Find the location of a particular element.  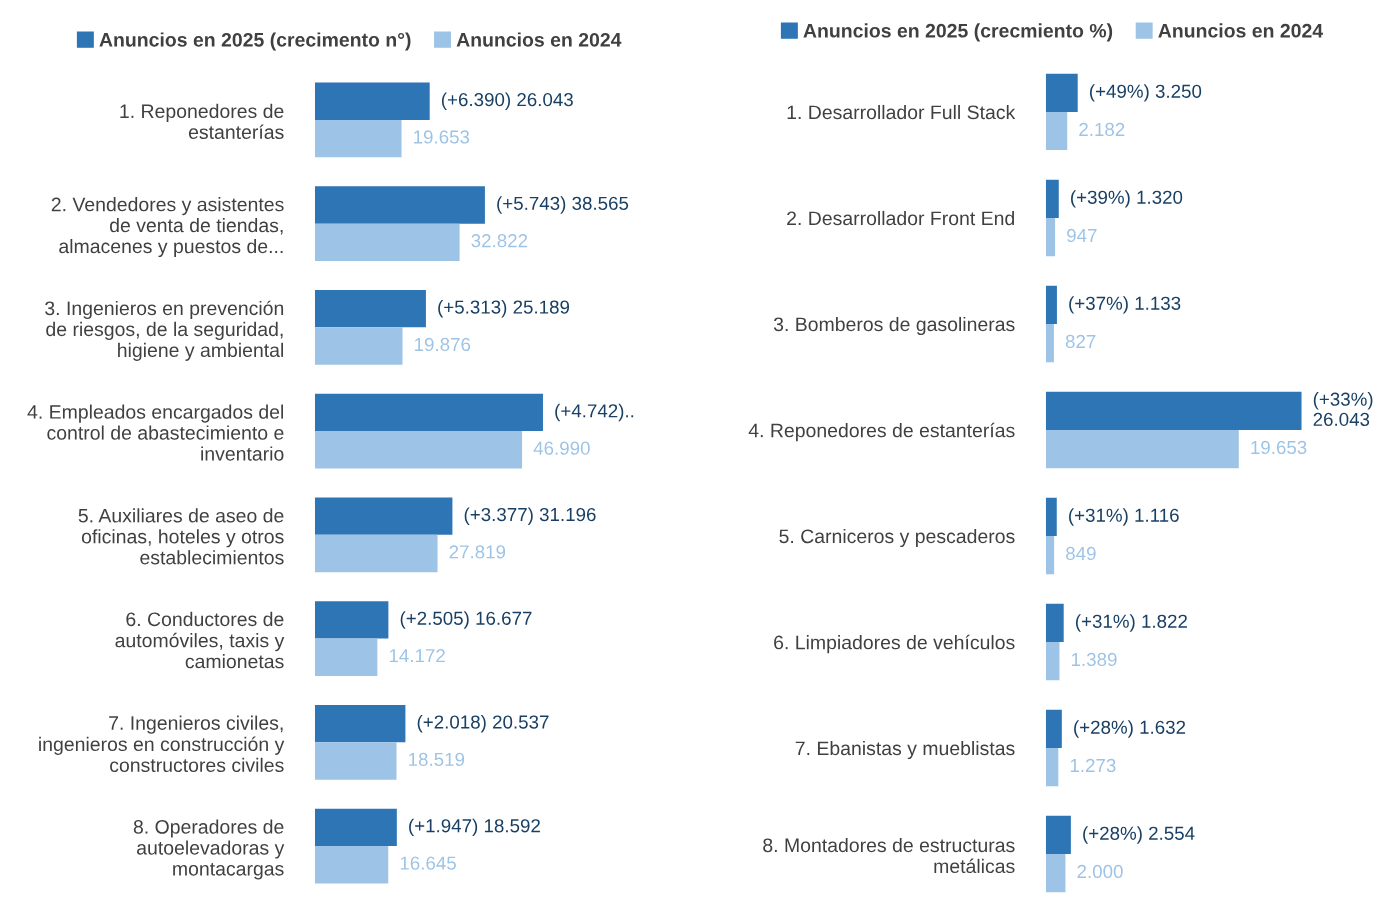

data-label: (+37%) 1.133 is located at coordinates (1125, 305).